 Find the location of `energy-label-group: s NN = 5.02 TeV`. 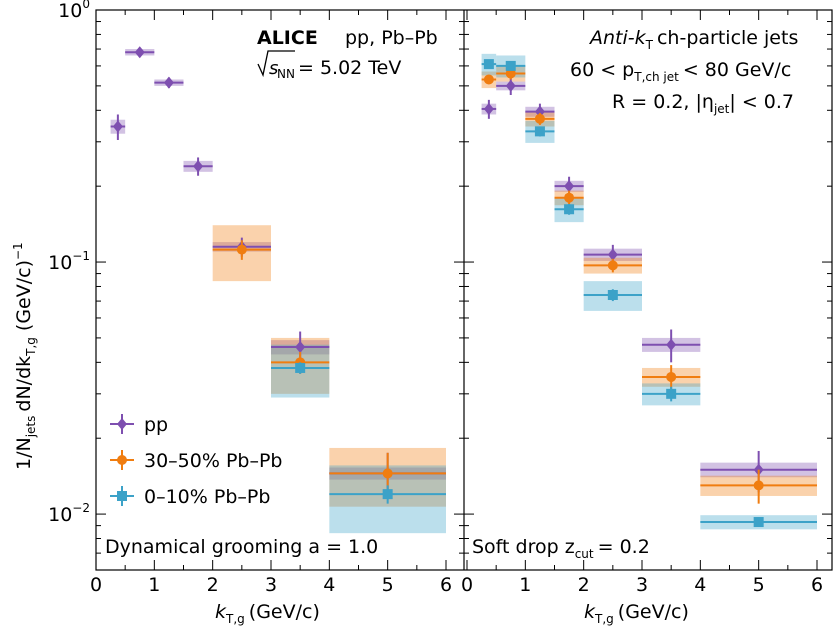

energy-label-group: s NN = 5.02 TeV is located at coordinates (329, 65).